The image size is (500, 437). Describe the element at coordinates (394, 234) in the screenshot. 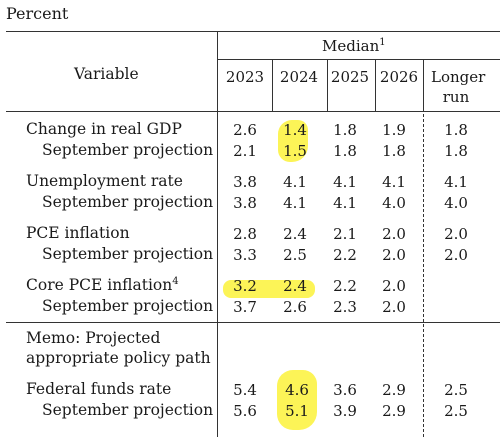

I see `cell-pce-2026: 2.0` at that location.